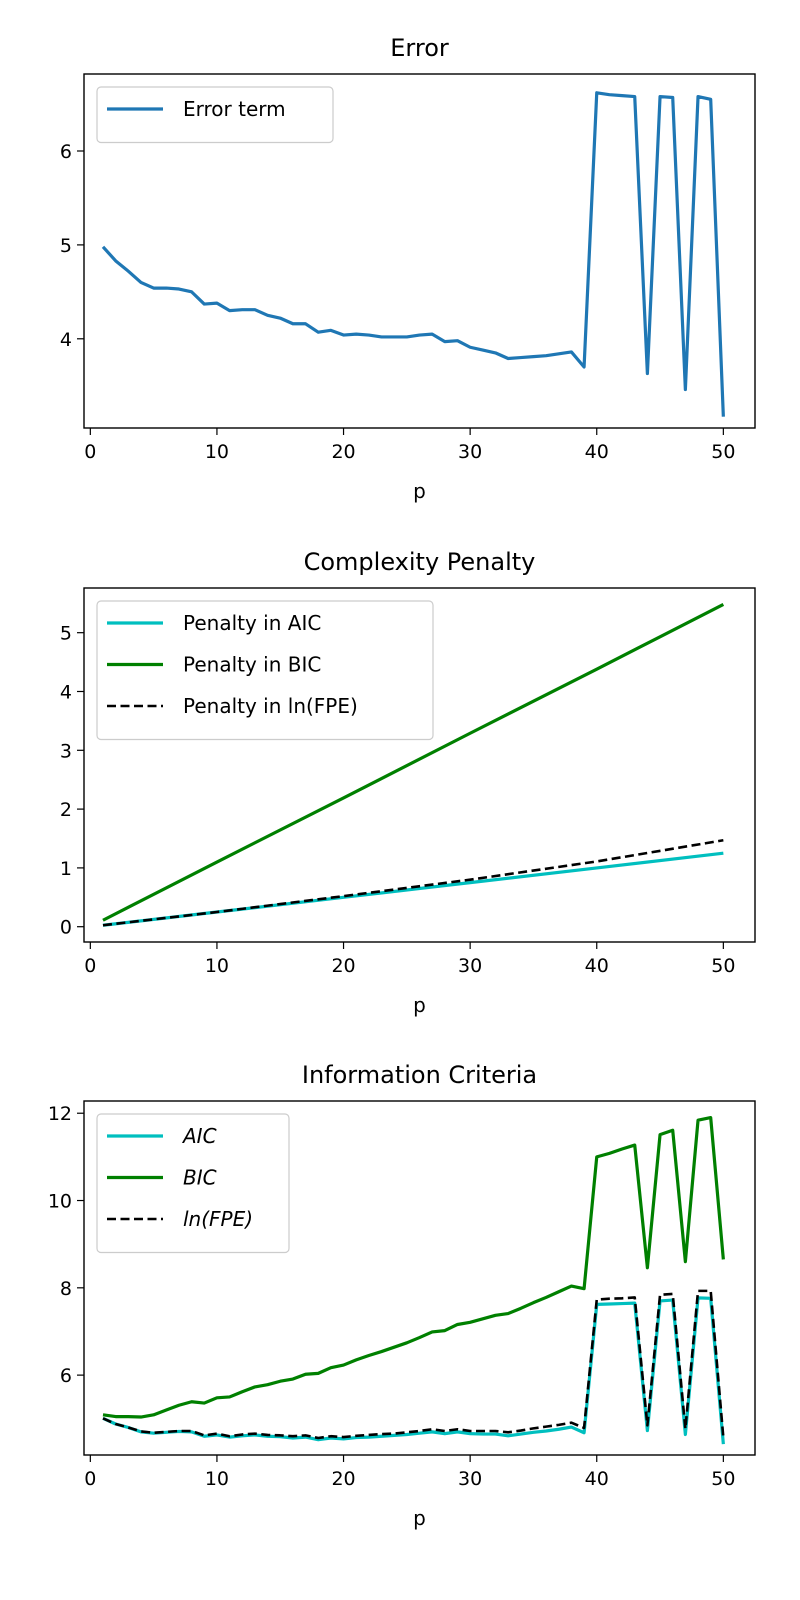  I want to click on legend: Error term, so click(215, 115).